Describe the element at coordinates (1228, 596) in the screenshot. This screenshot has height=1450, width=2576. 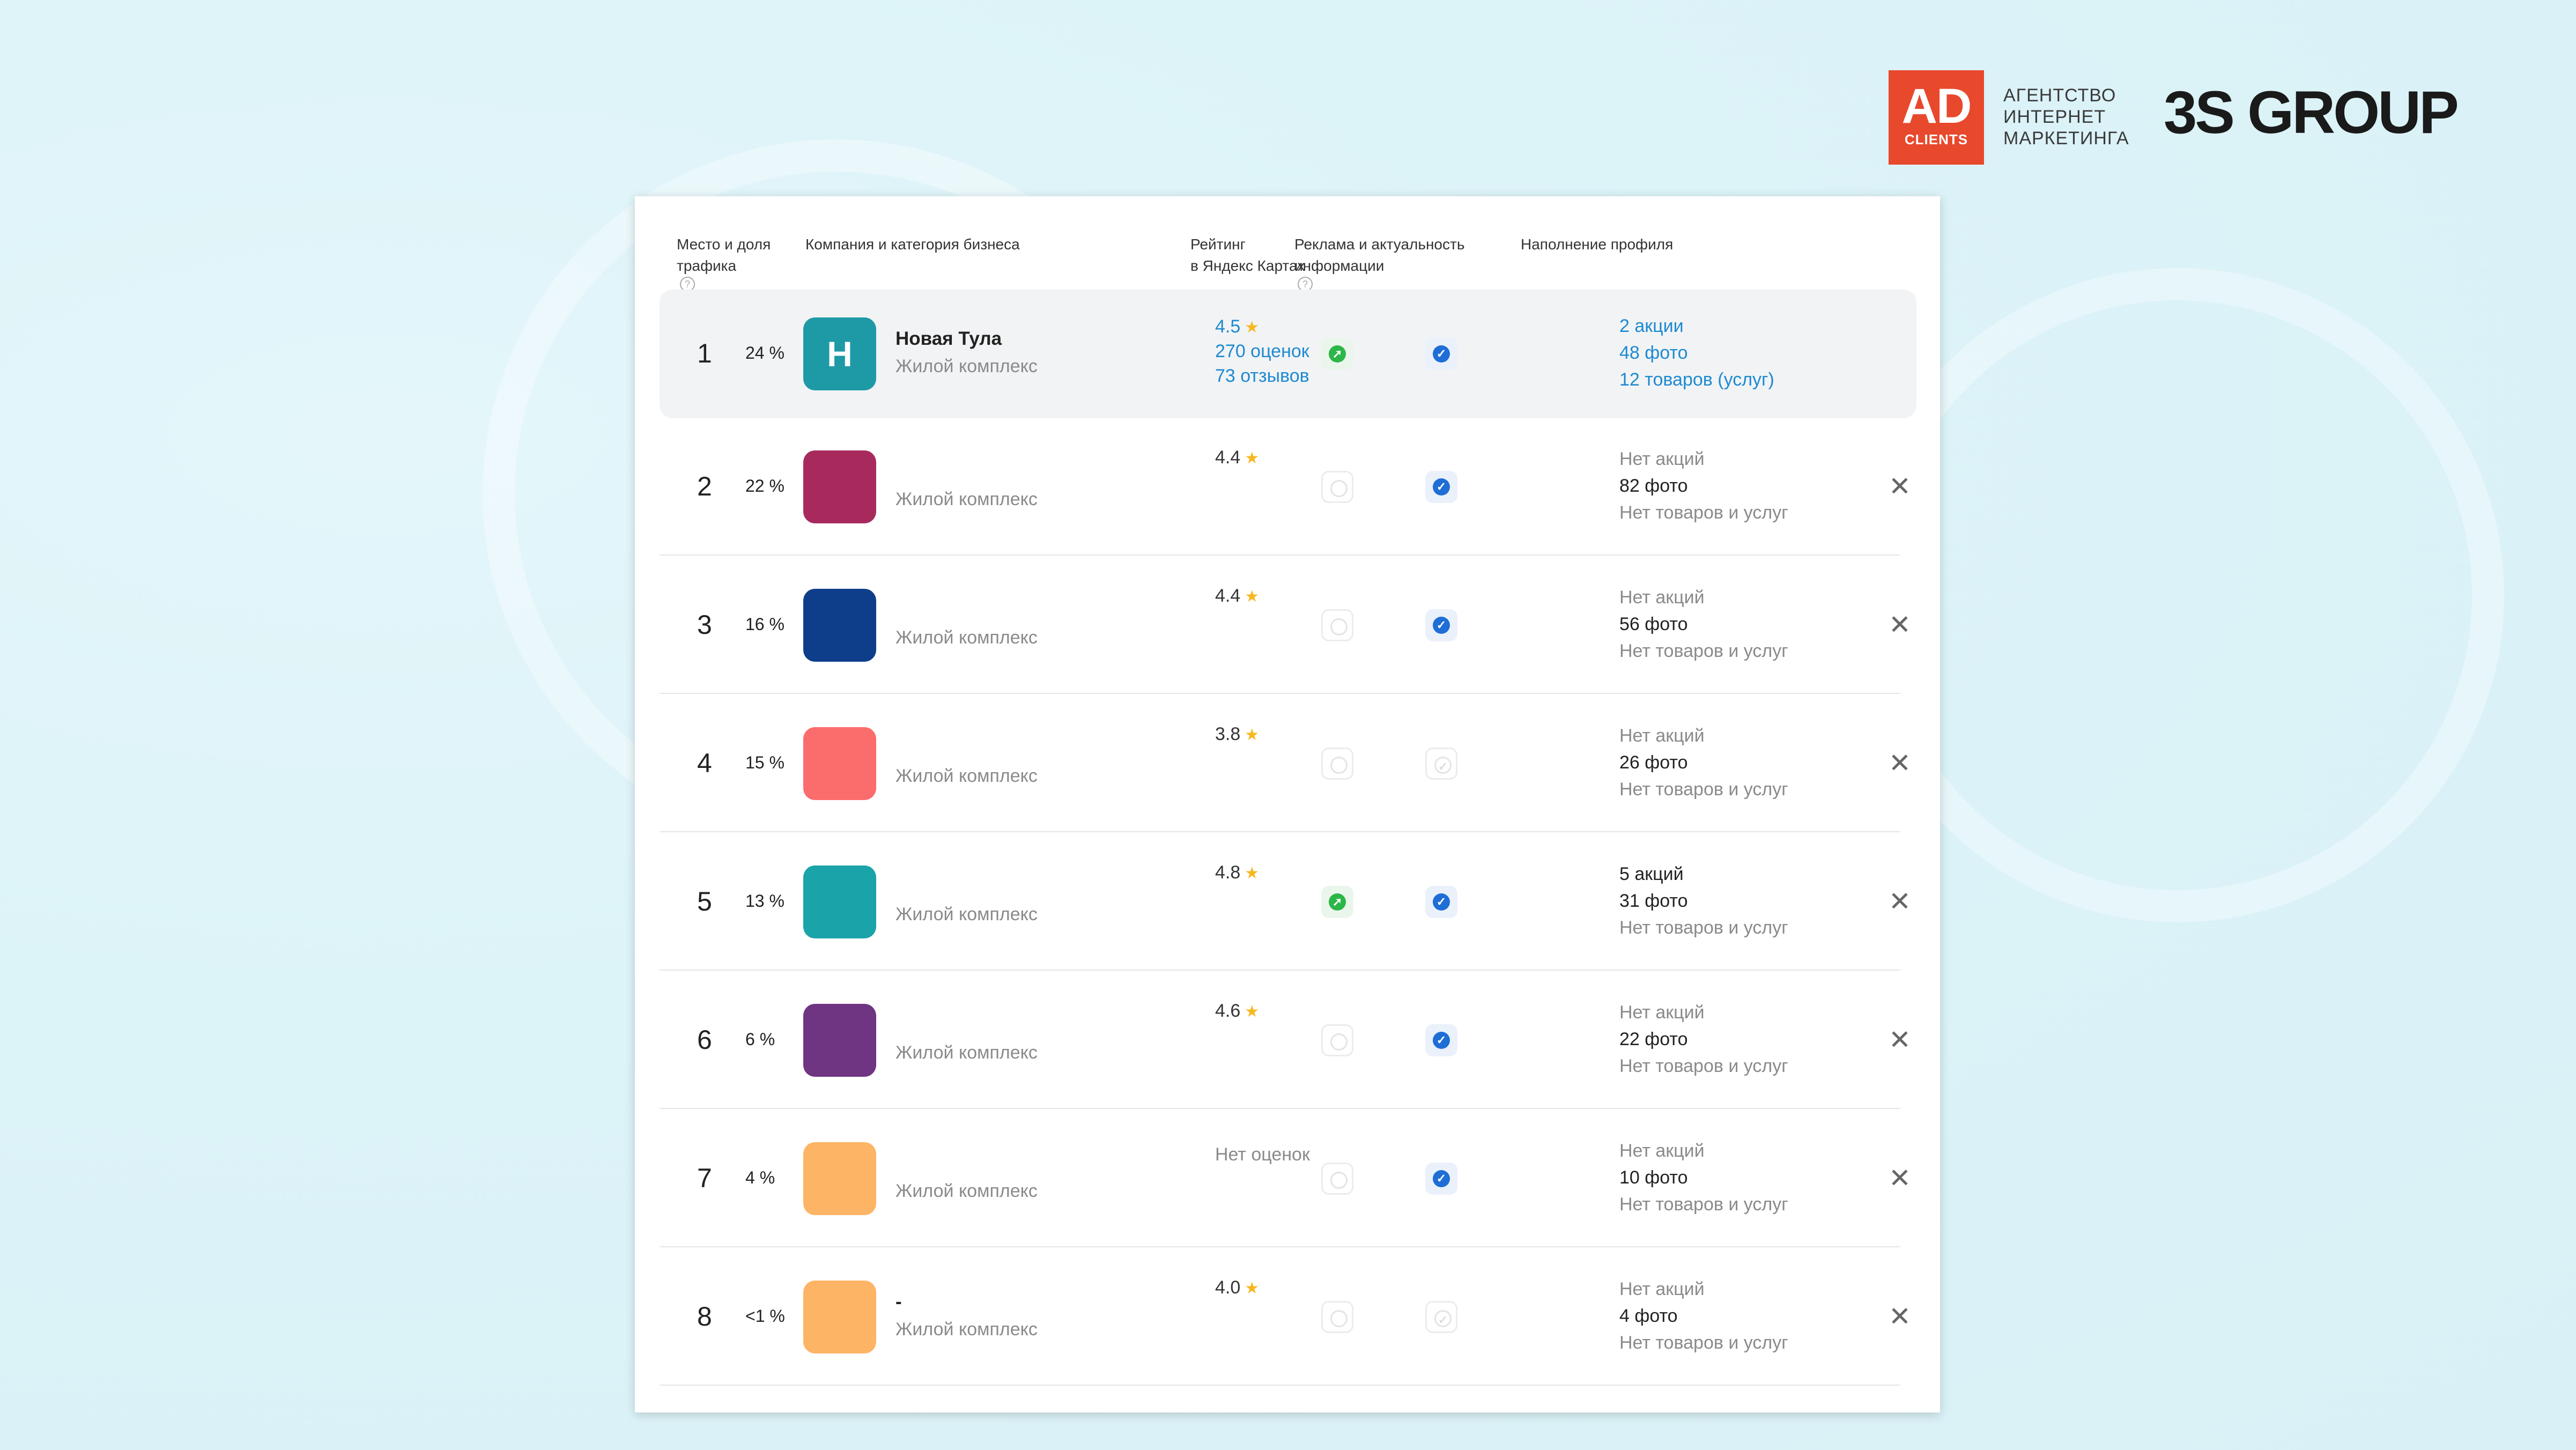
I see `rating-number: 4.4` at that location.